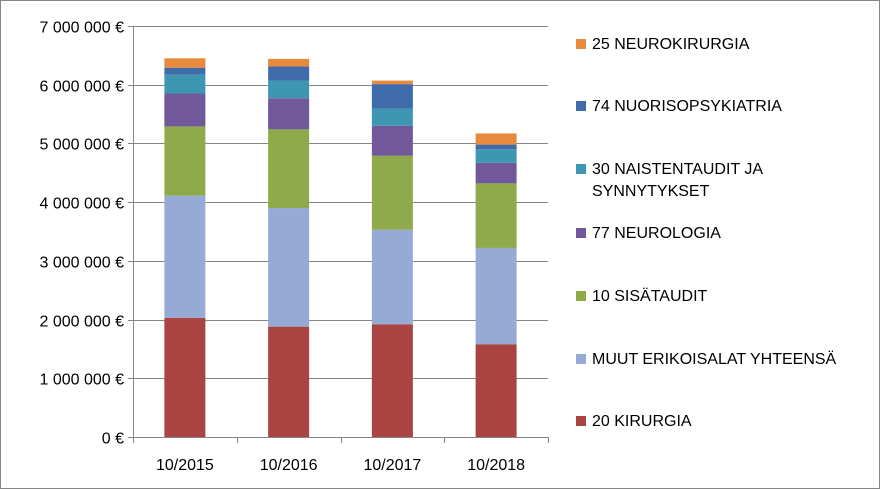 Image resolution: width=880 pixels, height=490 pixels. I want to click on x-tick-label: 10/2018, so click(496, 465).